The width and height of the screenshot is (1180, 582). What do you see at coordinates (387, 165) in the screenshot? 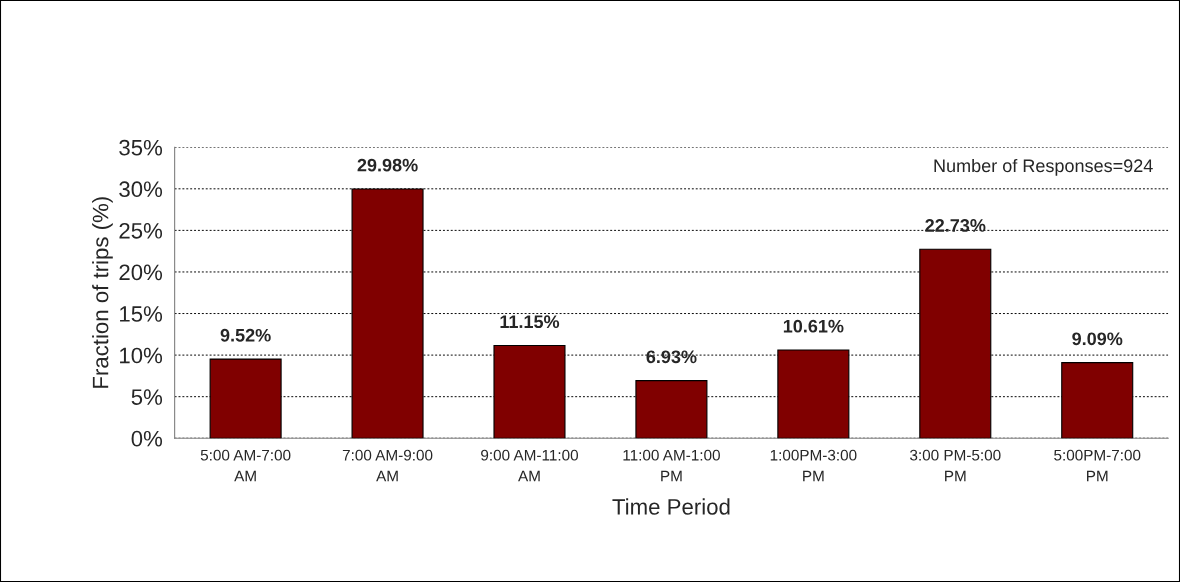
I see `data-label: 29.98%` at bounding box center [387, 165].